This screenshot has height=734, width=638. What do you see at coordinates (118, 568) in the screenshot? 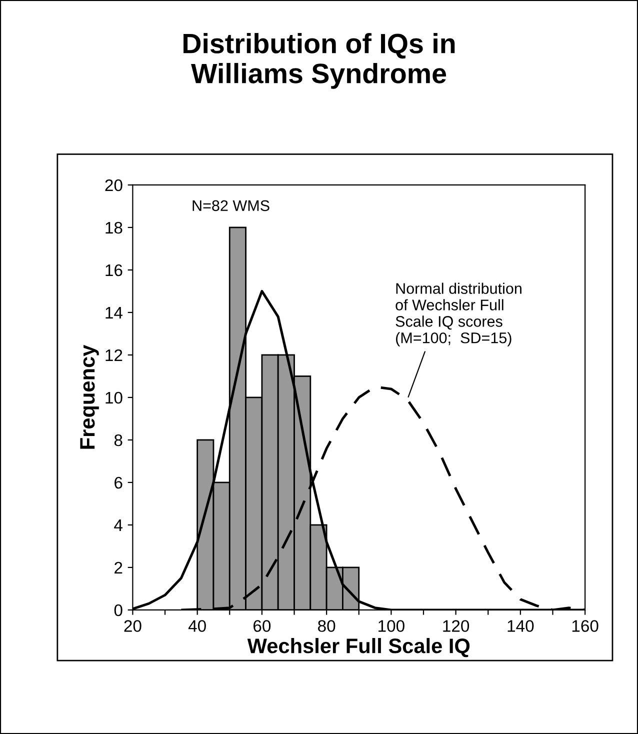
I see `y-tick-label: 2` at bounding box center [118, 568].